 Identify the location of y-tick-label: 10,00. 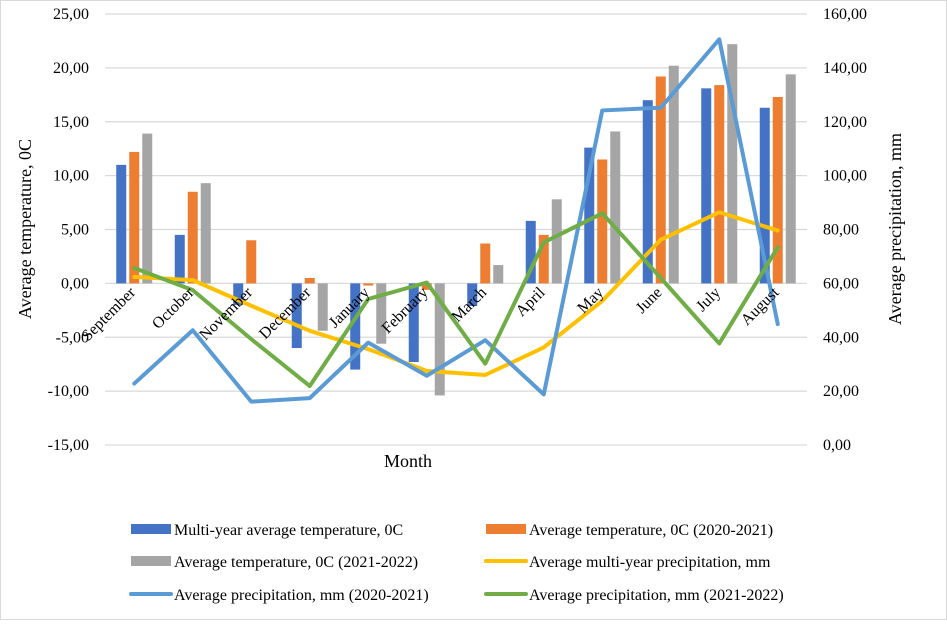
(71, 176).